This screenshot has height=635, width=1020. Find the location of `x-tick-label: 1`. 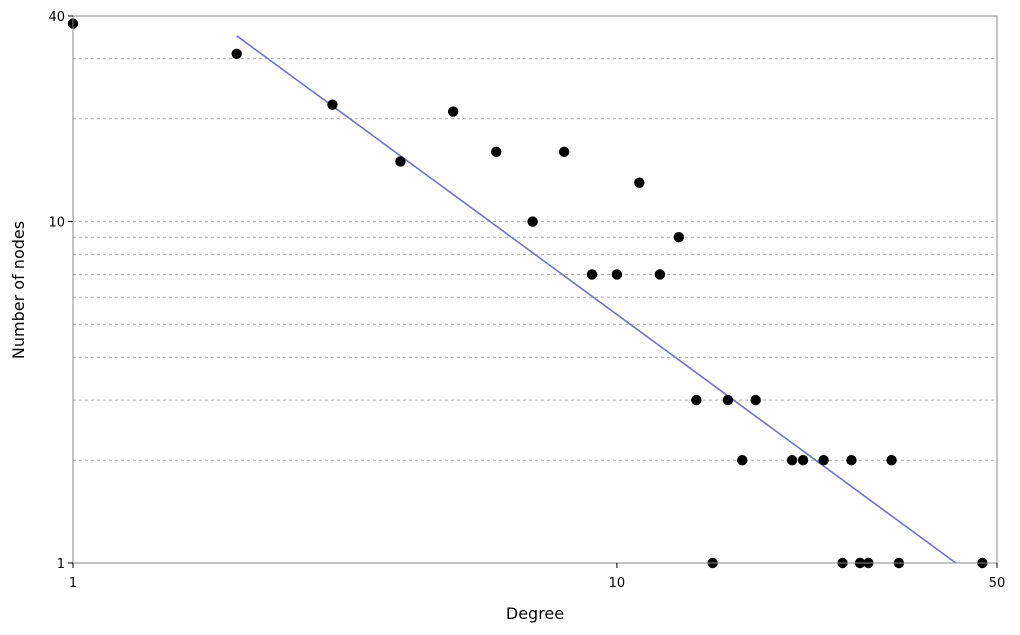

x-tick-label: 1 is located at coordinates (73, 583).